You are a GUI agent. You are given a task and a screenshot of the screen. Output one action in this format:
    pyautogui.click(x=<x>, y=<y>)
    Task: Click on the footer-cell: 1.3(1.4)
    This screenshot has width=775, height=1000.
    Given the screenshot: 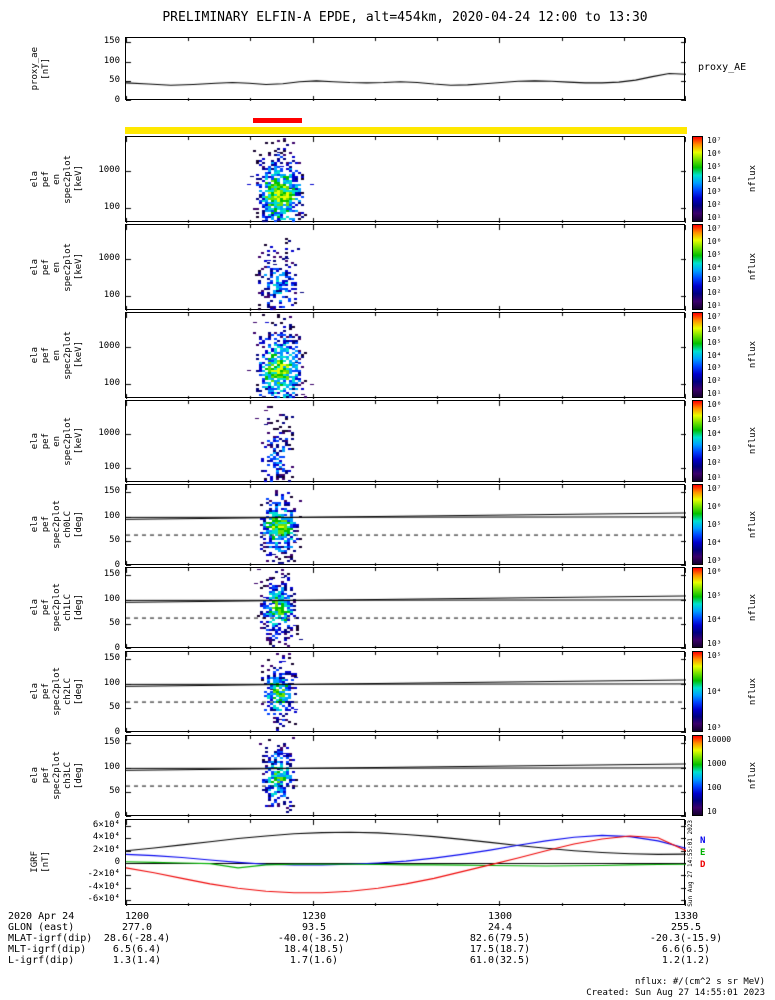 What is the action you would take?
    pyautogui.click(x=137, y=960)
    